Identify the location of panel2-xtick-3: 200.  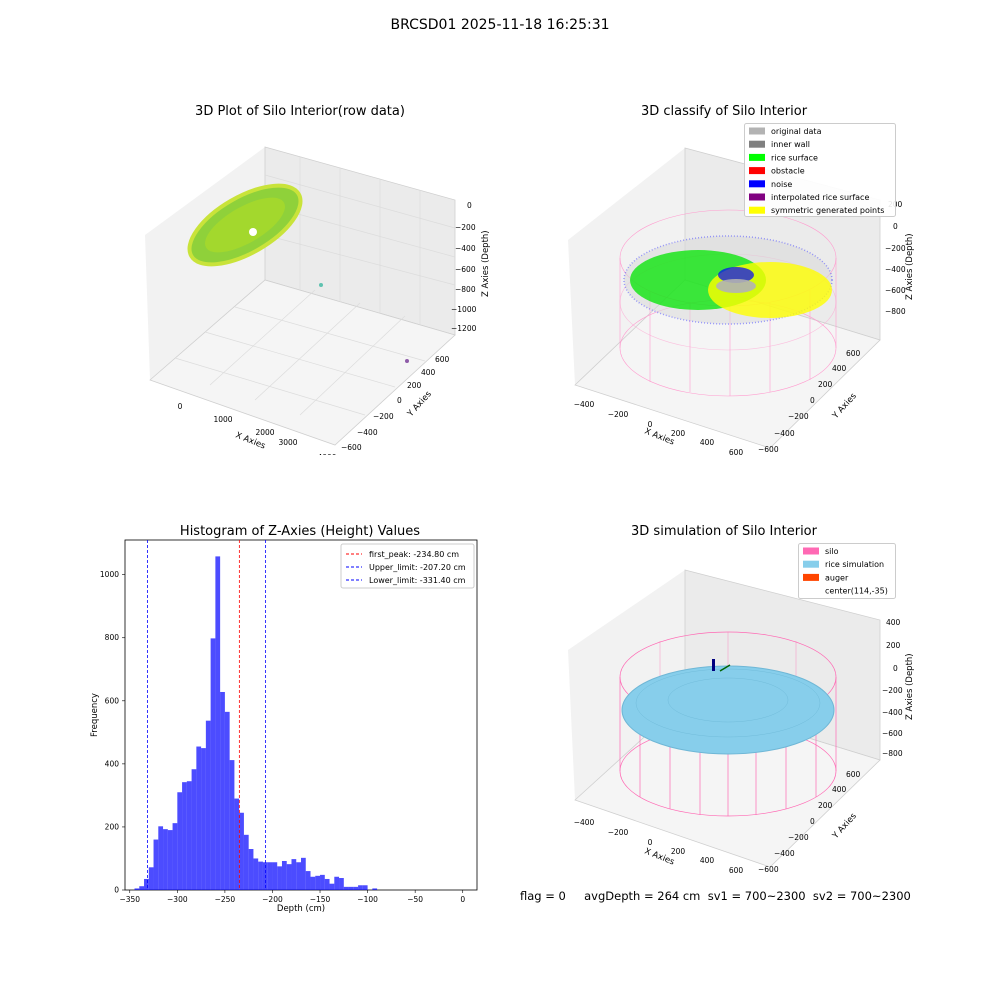
(678, 433).